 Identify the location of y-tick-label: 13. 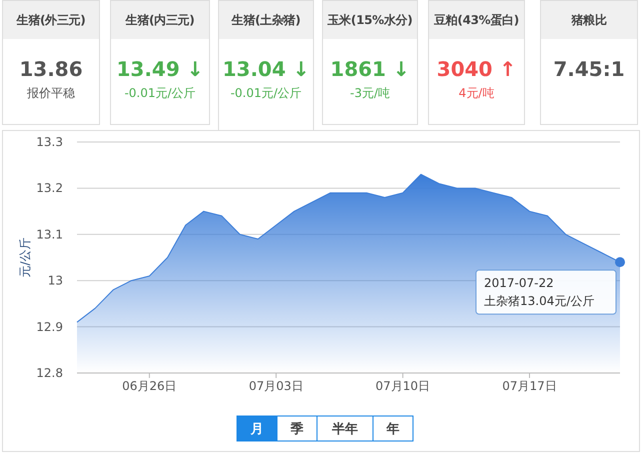
(55, 281).